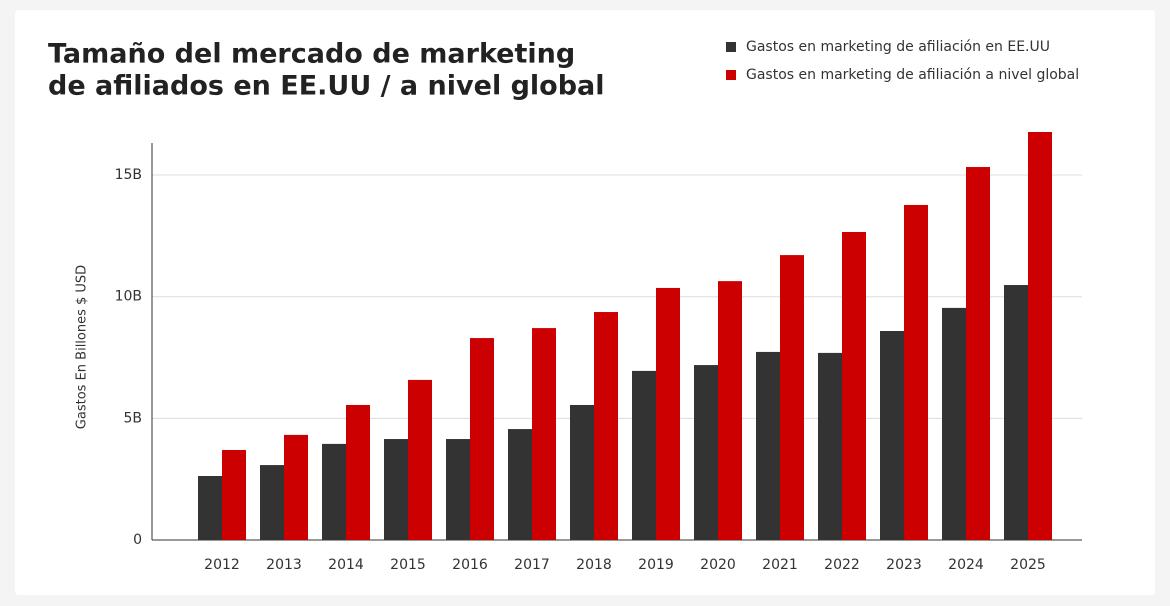 This screenshot has height=606, width=1170. What do you see at coordinates (656, 565) in the screenshot?
I see `x-tick-label: 2019` at bounding box center [656, 565].